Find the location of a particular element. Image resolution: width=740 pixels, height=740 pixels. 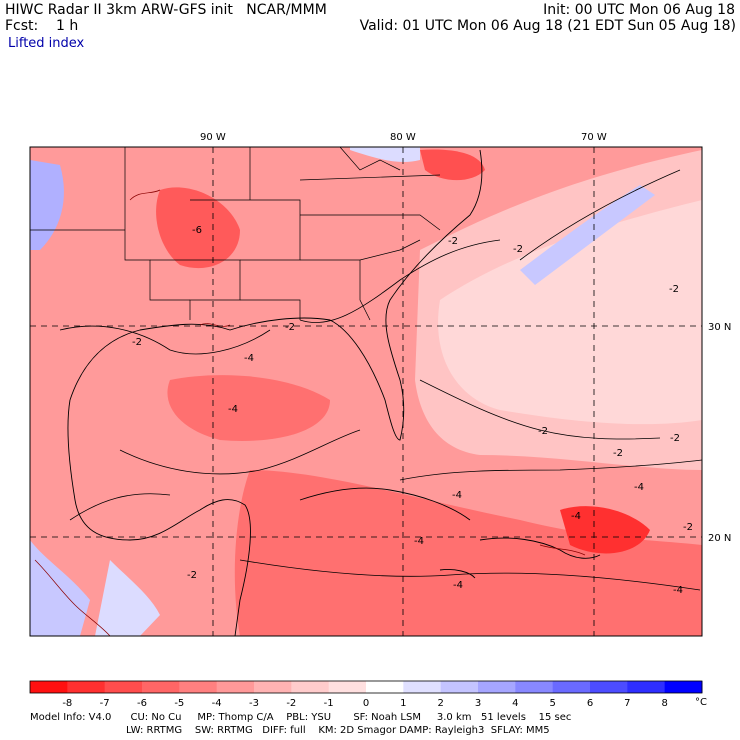

lat-label-30n: 30 N is located at coordinates (719, 327).